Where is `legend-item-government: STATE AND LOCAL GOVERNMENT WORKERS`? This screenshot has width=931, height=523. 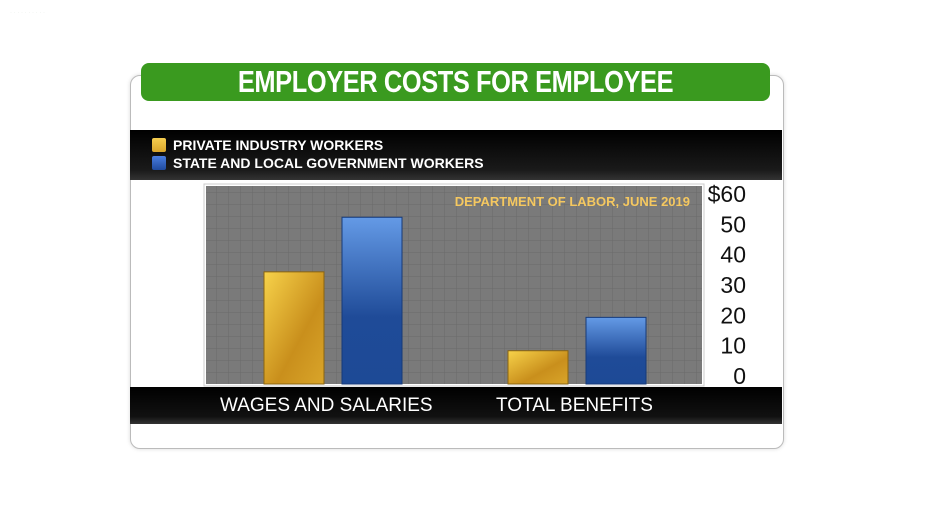 legend-item-government: STATE AND LOCAL GOVERNMENT WORKERS is located at coordinates (318, 163).